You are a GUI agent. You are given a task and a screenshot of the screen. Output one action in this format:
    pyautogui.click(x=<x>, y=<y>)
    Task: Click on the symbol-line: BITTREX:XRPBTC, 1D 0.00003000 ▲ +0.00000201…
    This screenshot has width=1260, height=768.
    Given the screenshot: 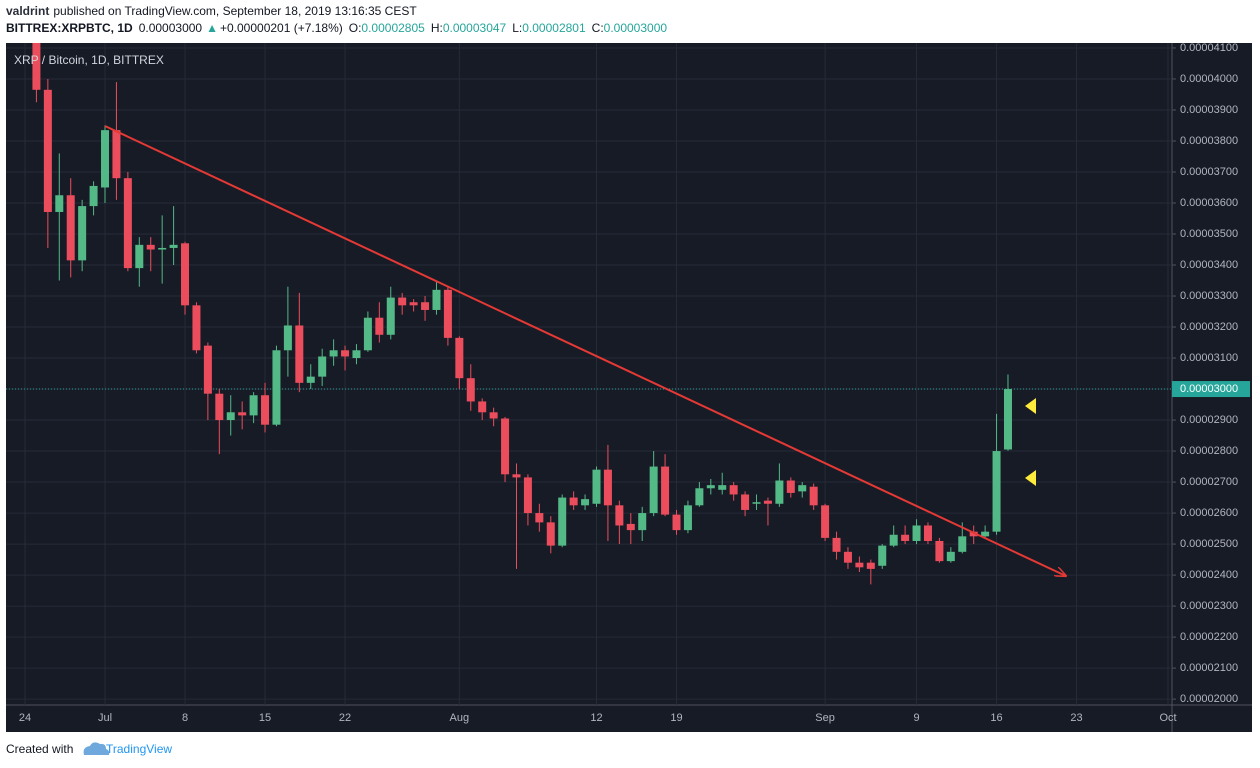 What is the action you would take?
    pyautogui.click(x=336, y=28)
    